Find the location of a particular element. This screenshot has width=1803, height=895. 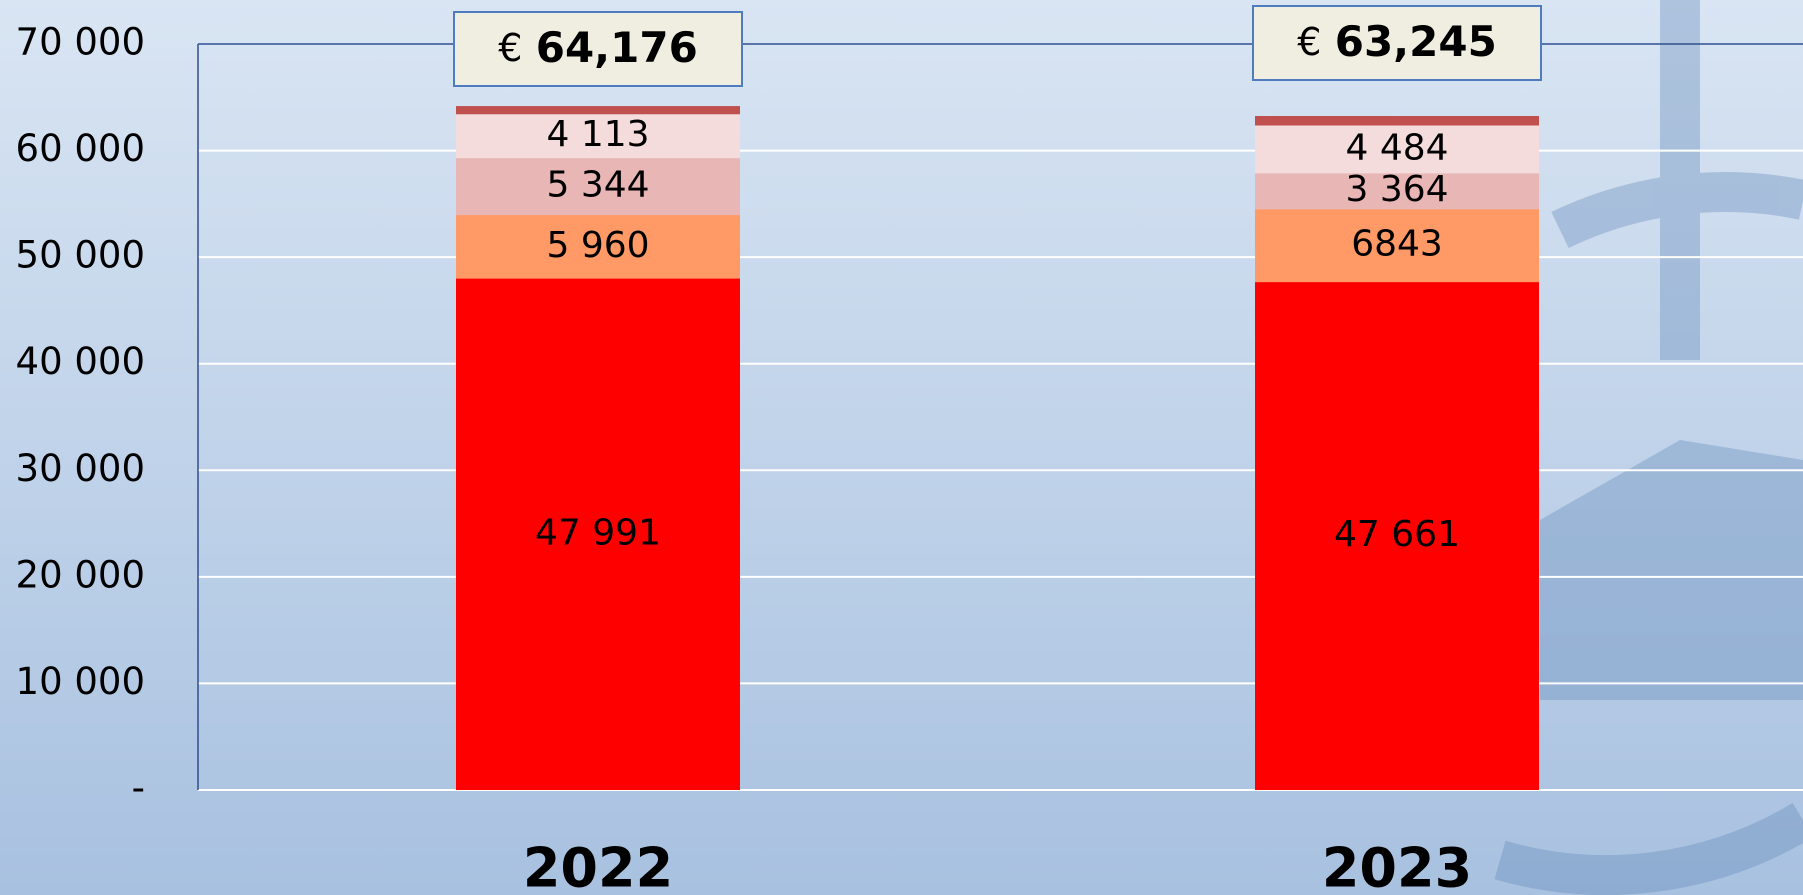

data-label: 5 344 is located at coordinates (597, 185).